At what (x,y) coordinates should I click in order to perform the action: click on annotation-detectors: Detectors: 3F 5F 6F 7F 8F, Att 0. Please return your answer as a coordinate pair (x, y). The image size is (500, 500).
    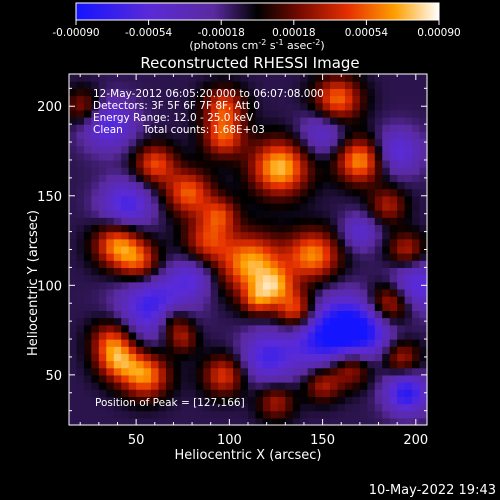
    Looking at the image, I should click on (176, 106).